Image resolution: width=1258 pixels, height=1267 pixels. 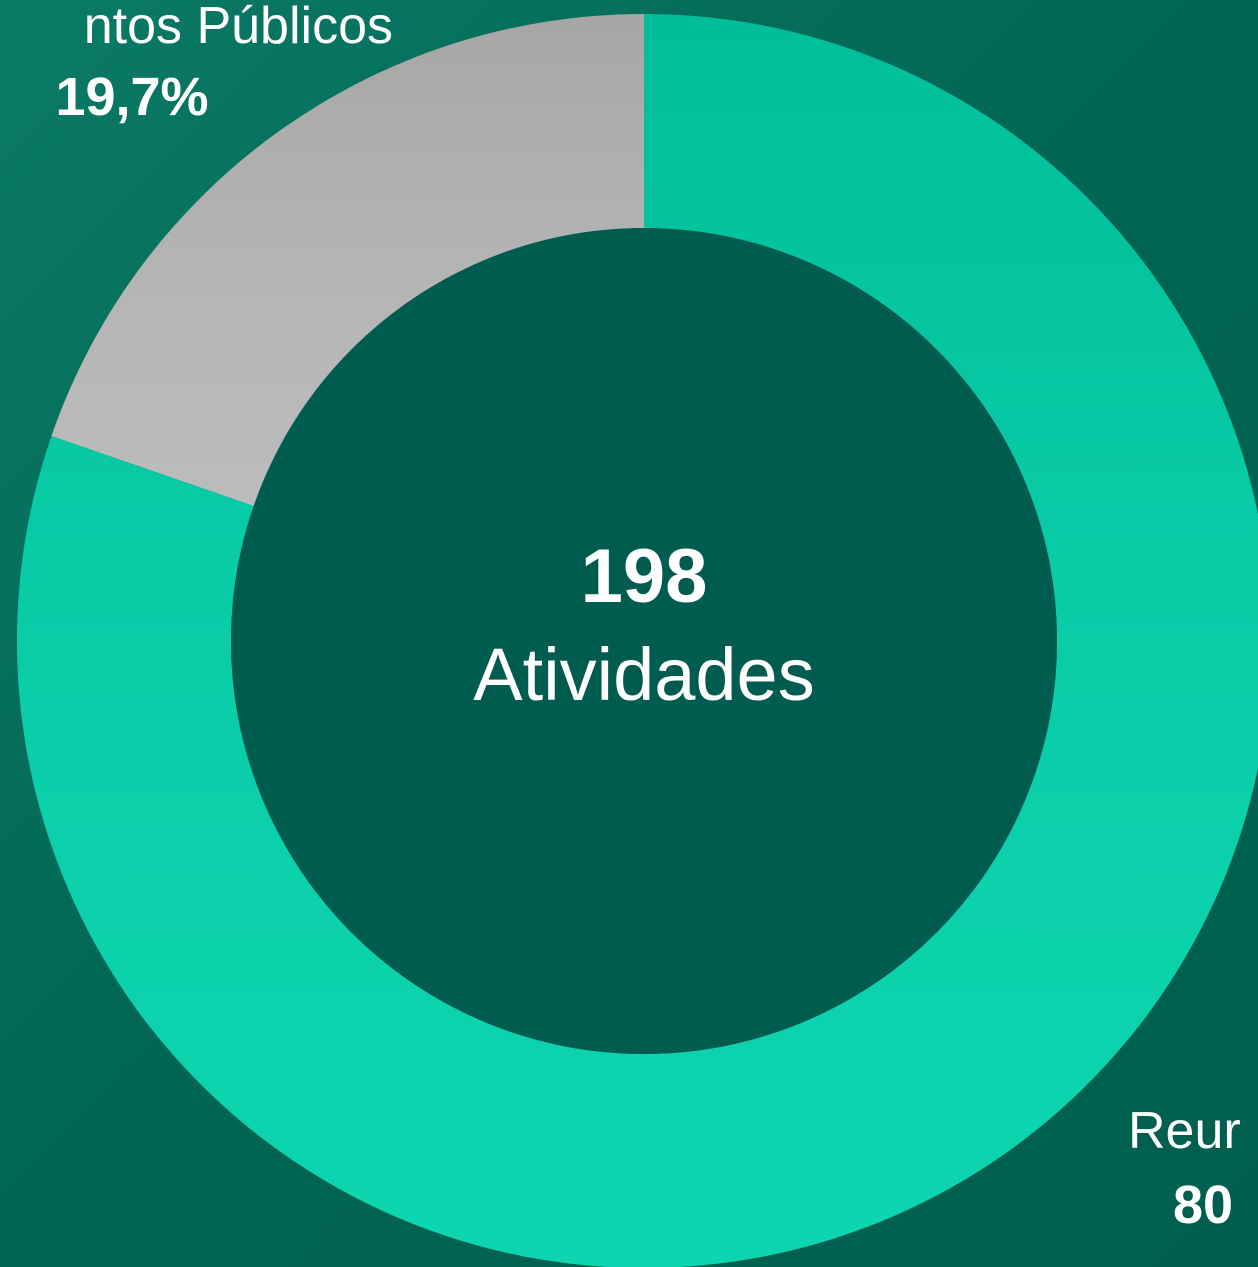 What do you see at coordinates (1203, 1205) in the screenshot?
I see `slice-value-label: 80` at bounding box center [1203, 1205].